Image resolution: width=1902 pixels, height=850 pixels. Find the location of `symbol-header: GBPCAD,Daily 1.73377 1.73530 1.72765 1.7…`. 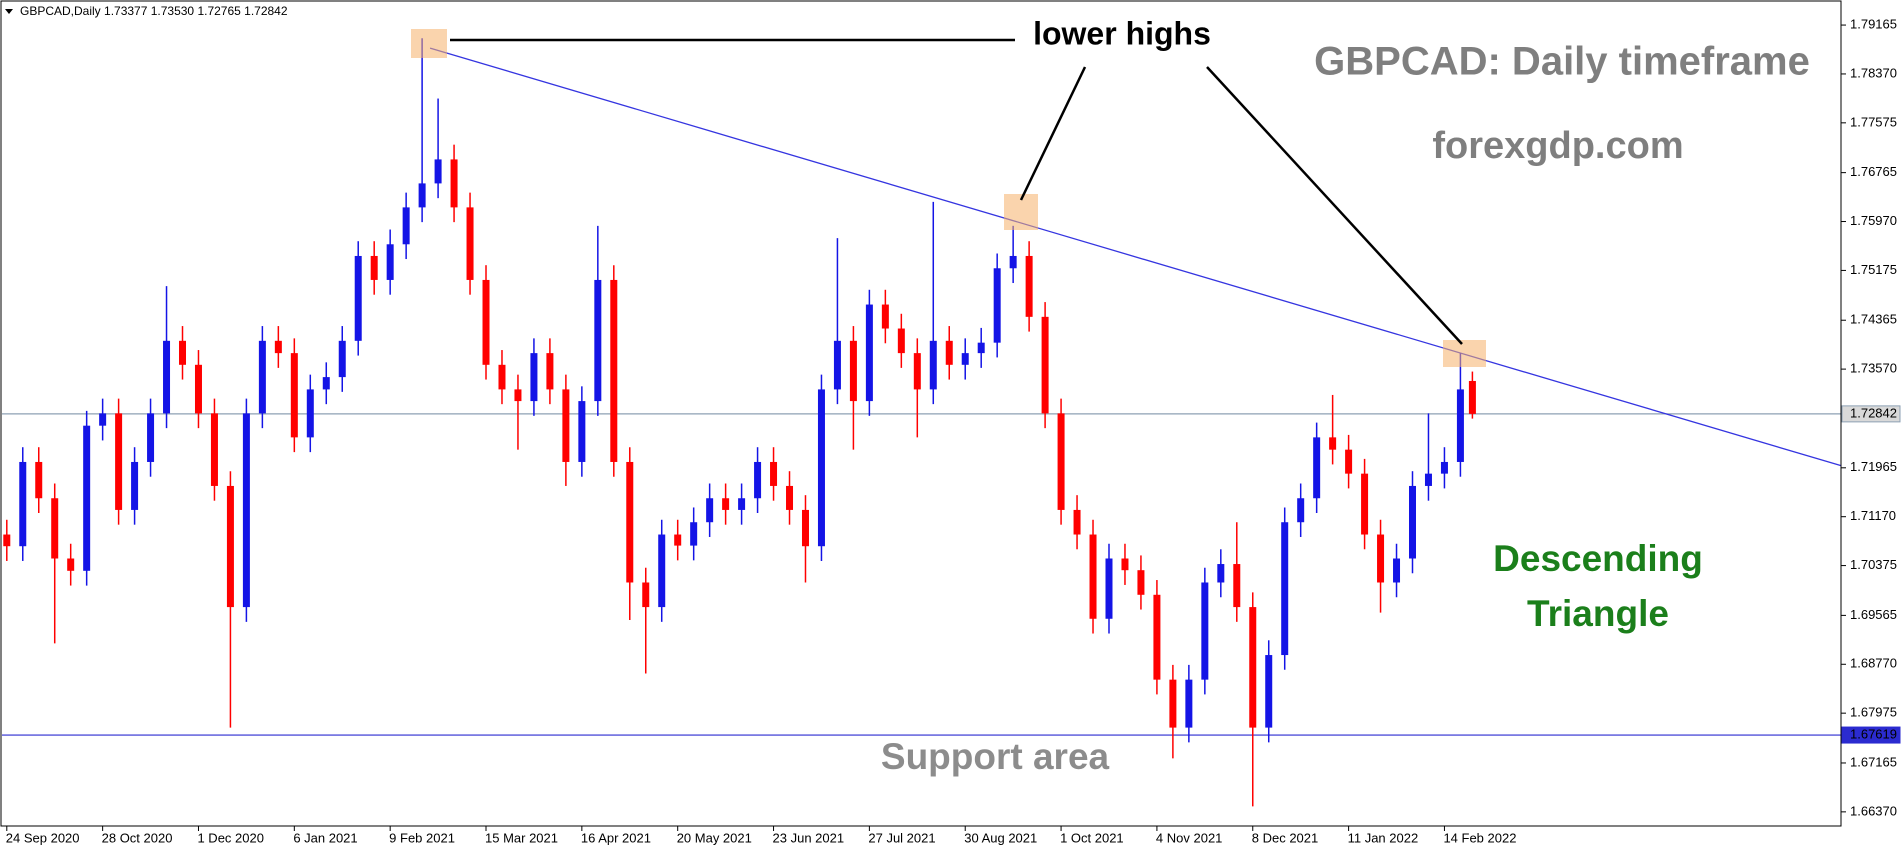

symbol-header: GBPCAD,Daily 1.73377 1.73530 1.72765 1.7… is located at coordinates (154, 11).